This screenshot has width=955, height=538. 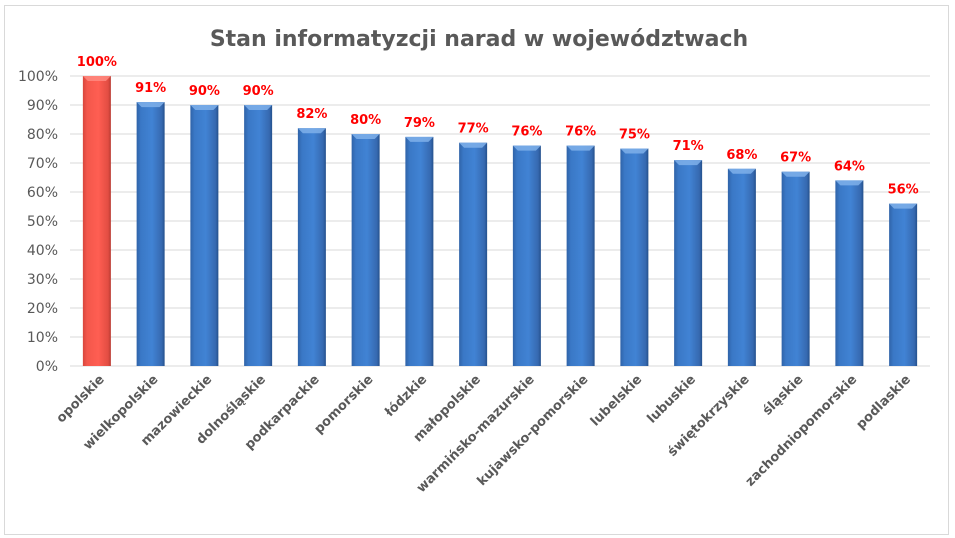 What do you see at coordinates (42, 338) in the screenshot?
I see `y-tick-label: 10%` at bounding box center [42, 338].